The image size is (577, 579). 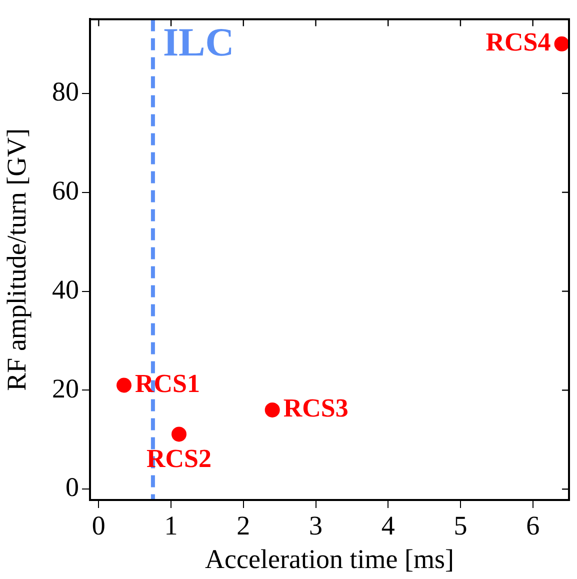 What do you see at coordinates (243, 525) in the screenshot?
I see `x-tick-label: 2` at bounding box center [243, 525].